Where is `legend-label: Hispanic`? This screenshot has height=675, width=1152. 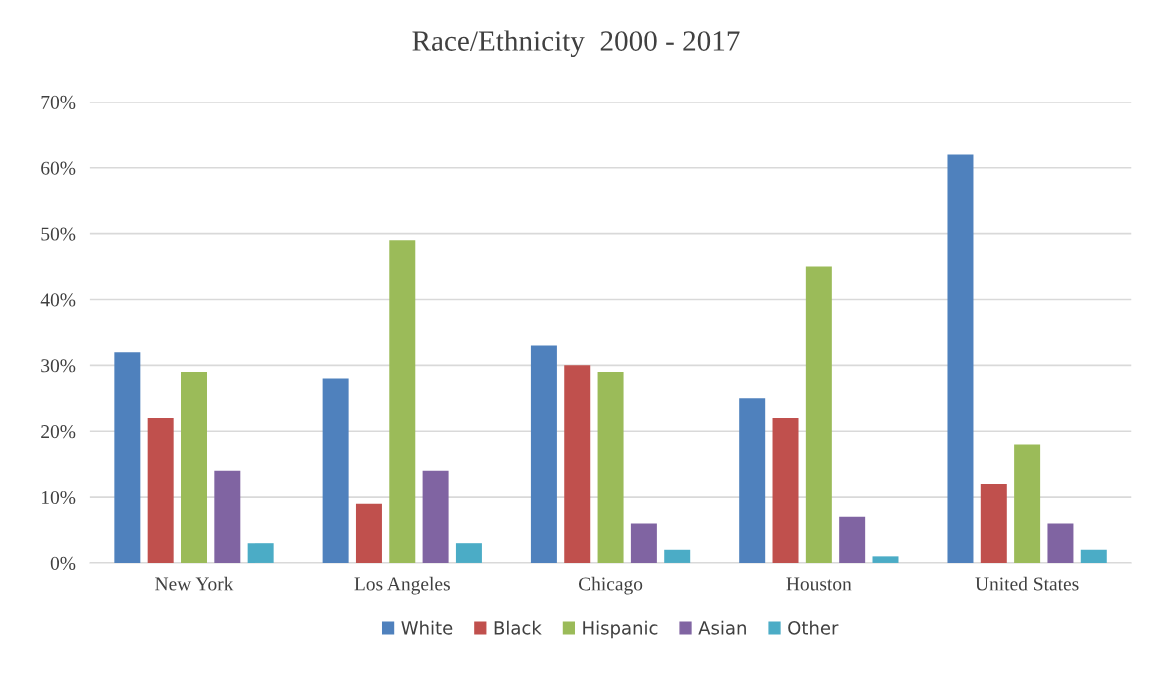 legend-label: Hispanic is located at coordinates (620, 629).